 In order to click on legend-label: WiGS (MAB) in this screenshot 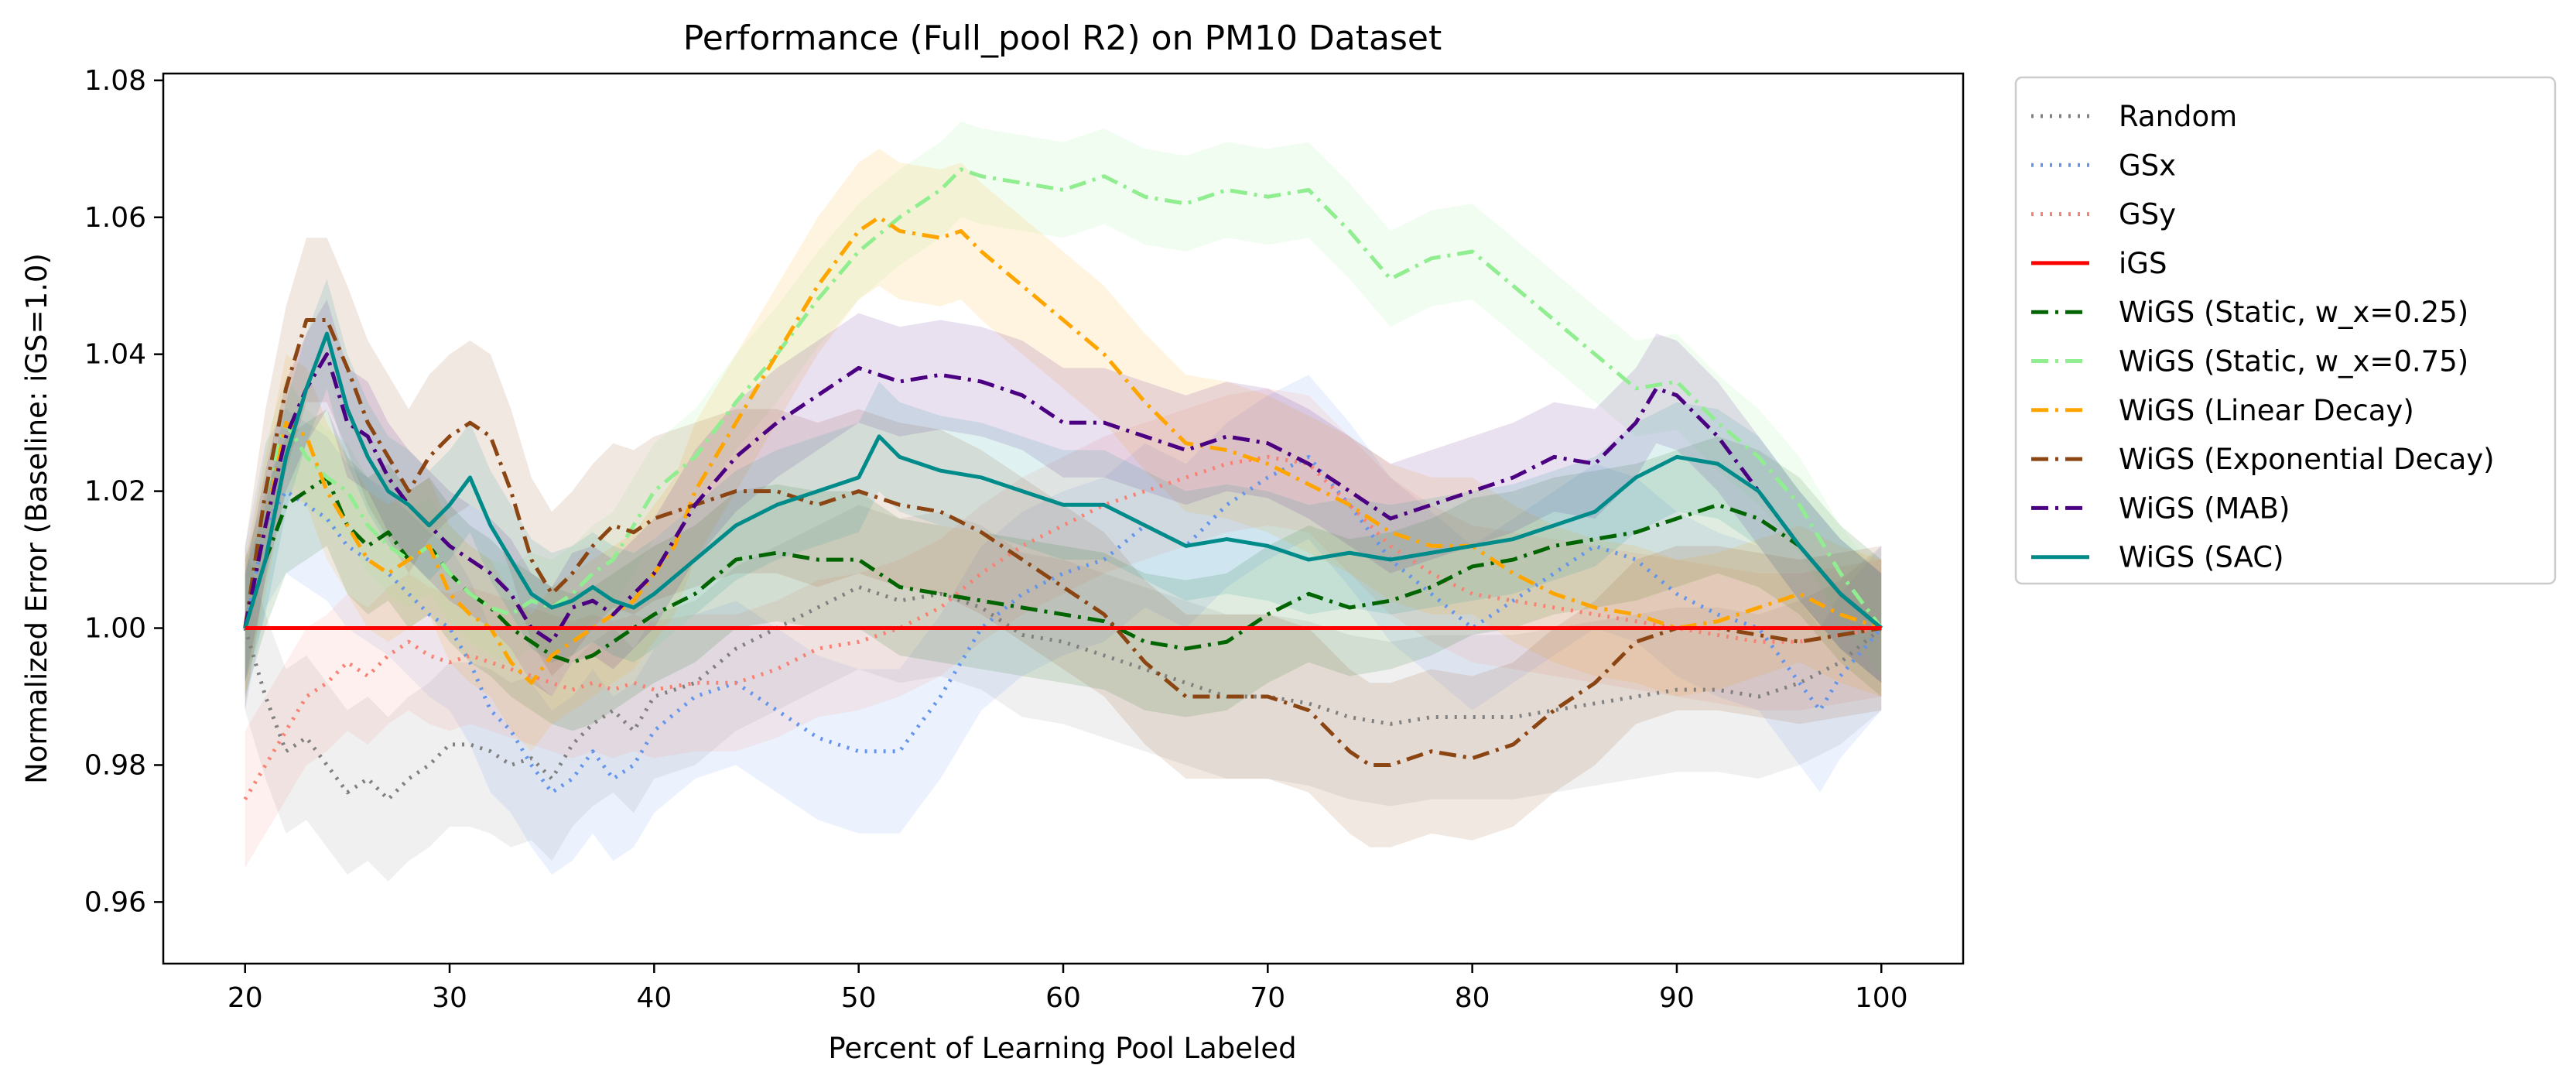, I will do `click(2204, 508)`.